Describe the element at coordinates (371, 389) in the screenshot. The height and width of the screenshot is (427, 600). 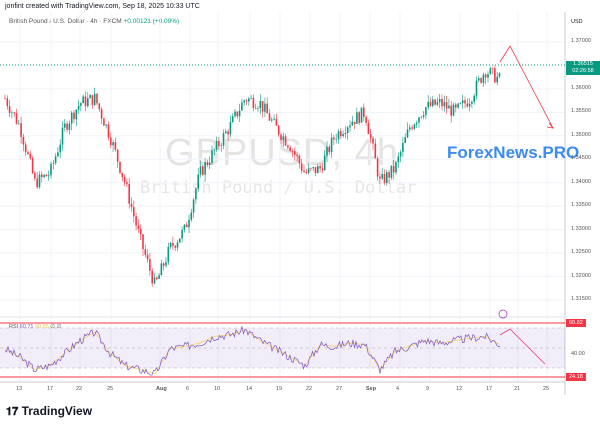
I see `time-tick: Sep` at that location.